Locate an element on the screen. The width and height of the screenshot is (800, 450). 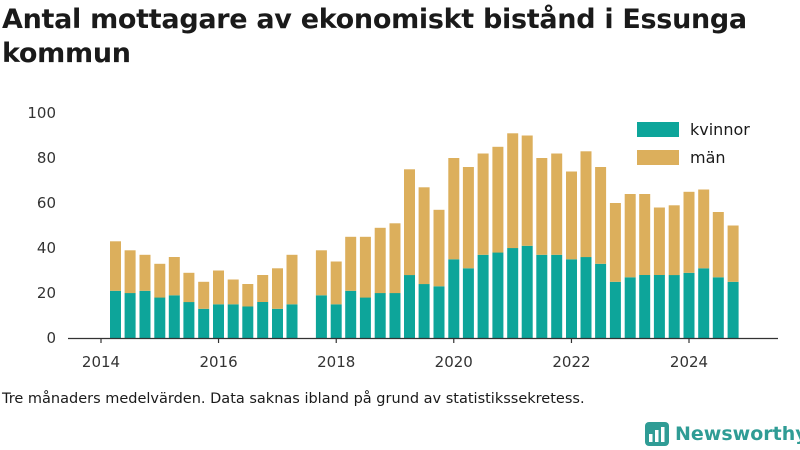
brand-name: Newsworthy is located at coordinates (737, 434).